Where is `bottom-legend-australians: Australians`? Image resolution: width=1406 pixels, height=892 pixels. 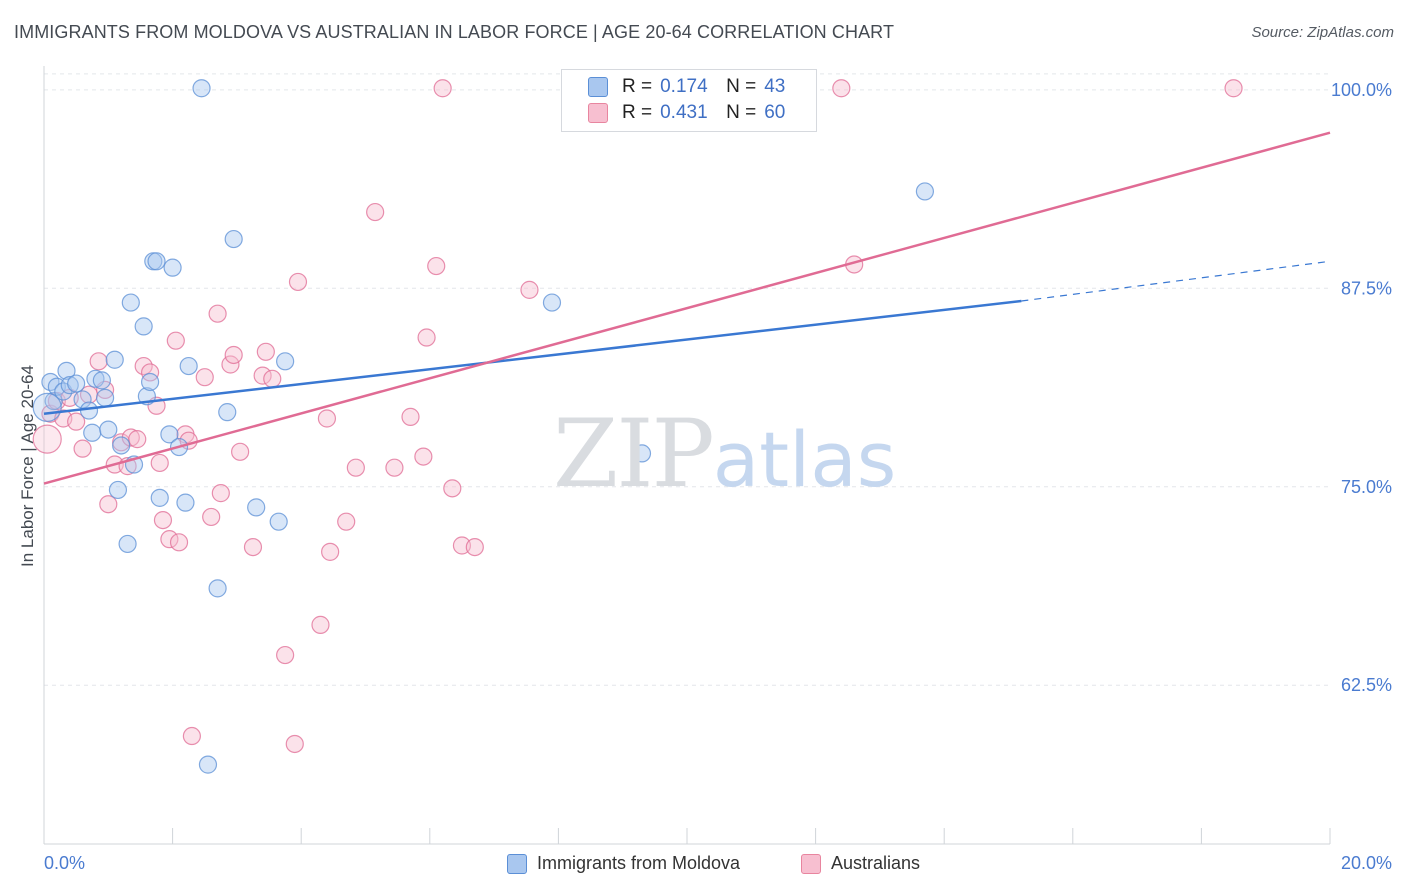 bottom-legend-australians: Australians is located at coordinates (860, 863).